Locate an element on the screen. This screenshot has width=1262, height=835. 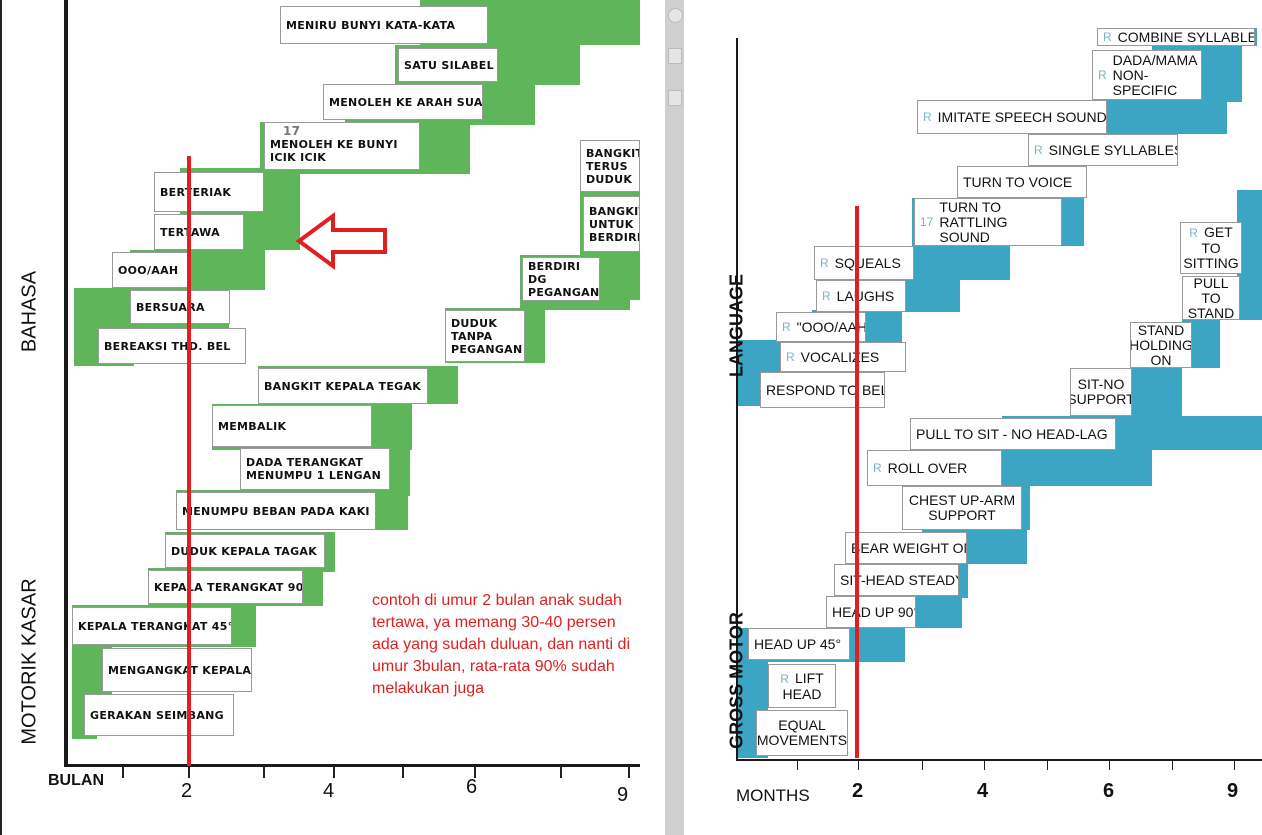
chart-item-motor-8: MENUMPU BEBAN PADA KAKI is located at coordinates (276, 511).